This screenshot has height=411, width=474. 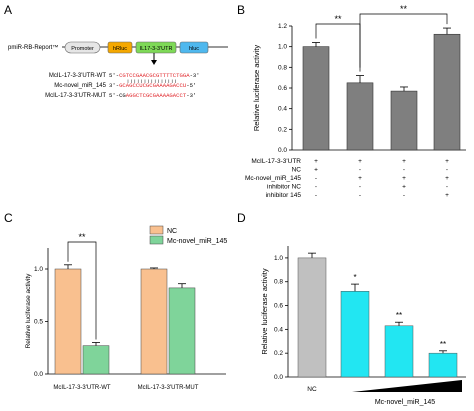 I want to click on construct-element-label: IL17-3-3'UTR, so click(x=156, y=49).